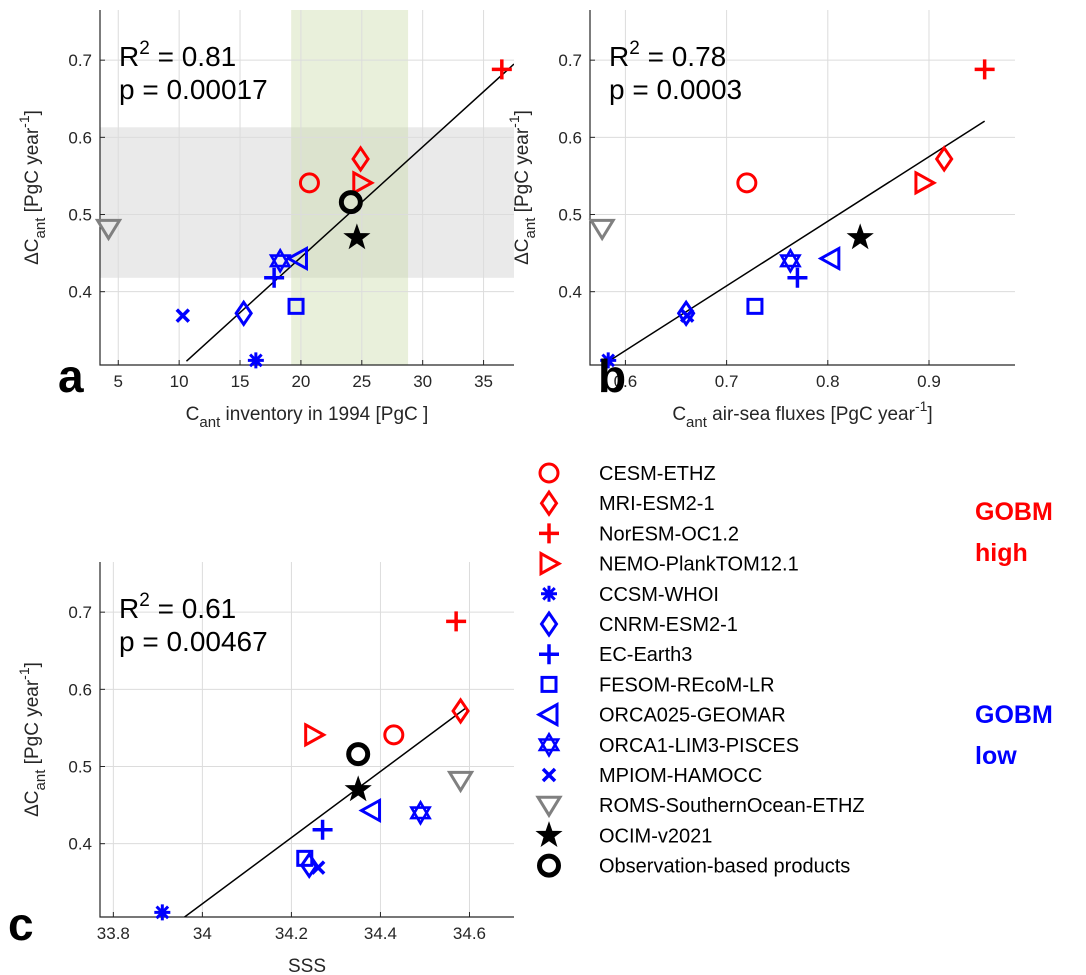 The width and height of the screenshot is (1086, 975). Describe the element at coordinates (118, 381) in the screenshot. I see `x-tick-label: 5` at that location.